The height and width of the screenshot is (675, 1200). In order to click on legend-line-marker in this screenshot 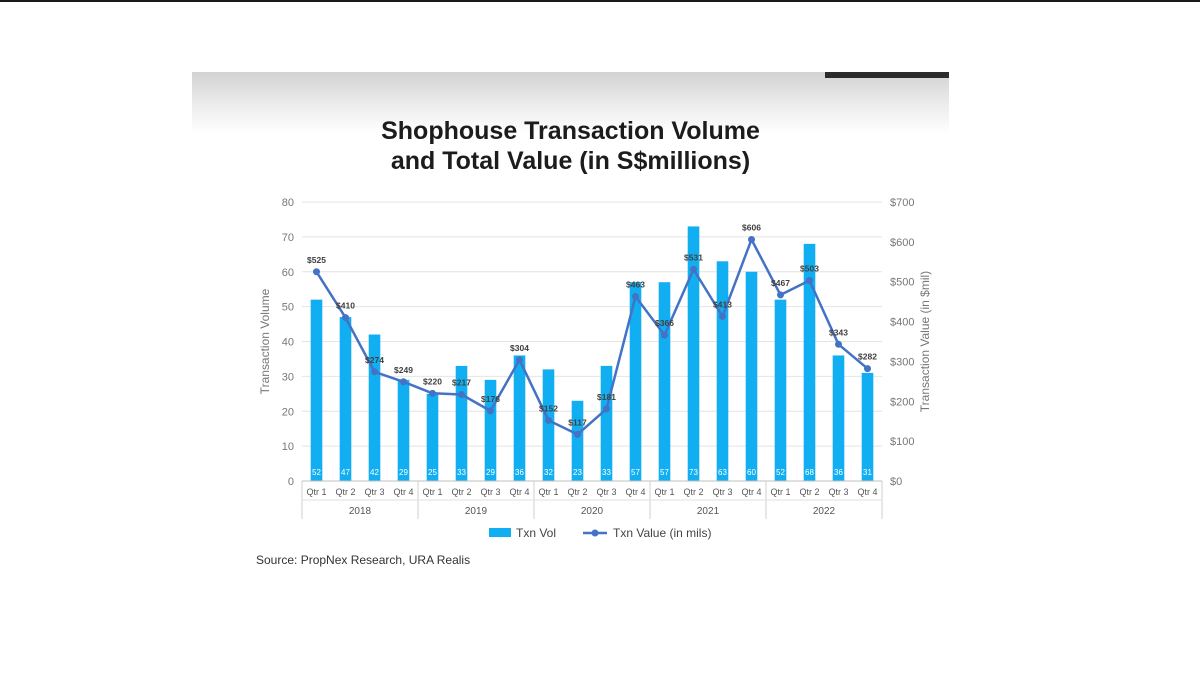, I will do `click(595, 533)`.